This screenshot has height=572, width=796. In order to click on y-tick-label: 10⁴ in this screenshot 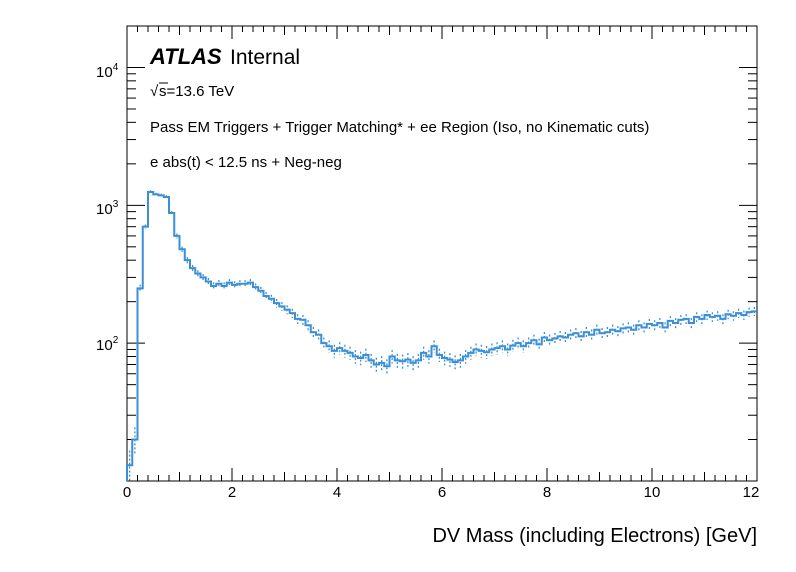, I will do `click(107, 71)`.